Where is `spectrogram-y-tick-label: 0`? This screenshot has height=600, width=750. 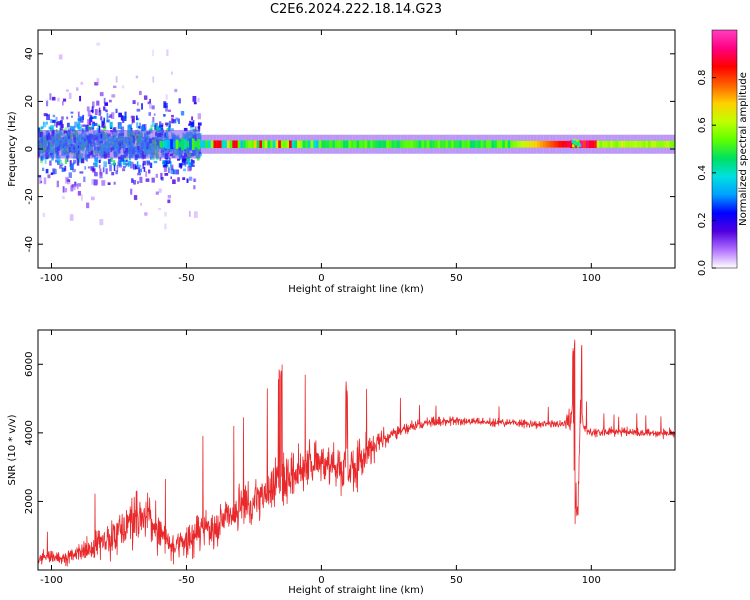
spectrogram-y-tick-label: 0 is located at coordinates (29, 149).